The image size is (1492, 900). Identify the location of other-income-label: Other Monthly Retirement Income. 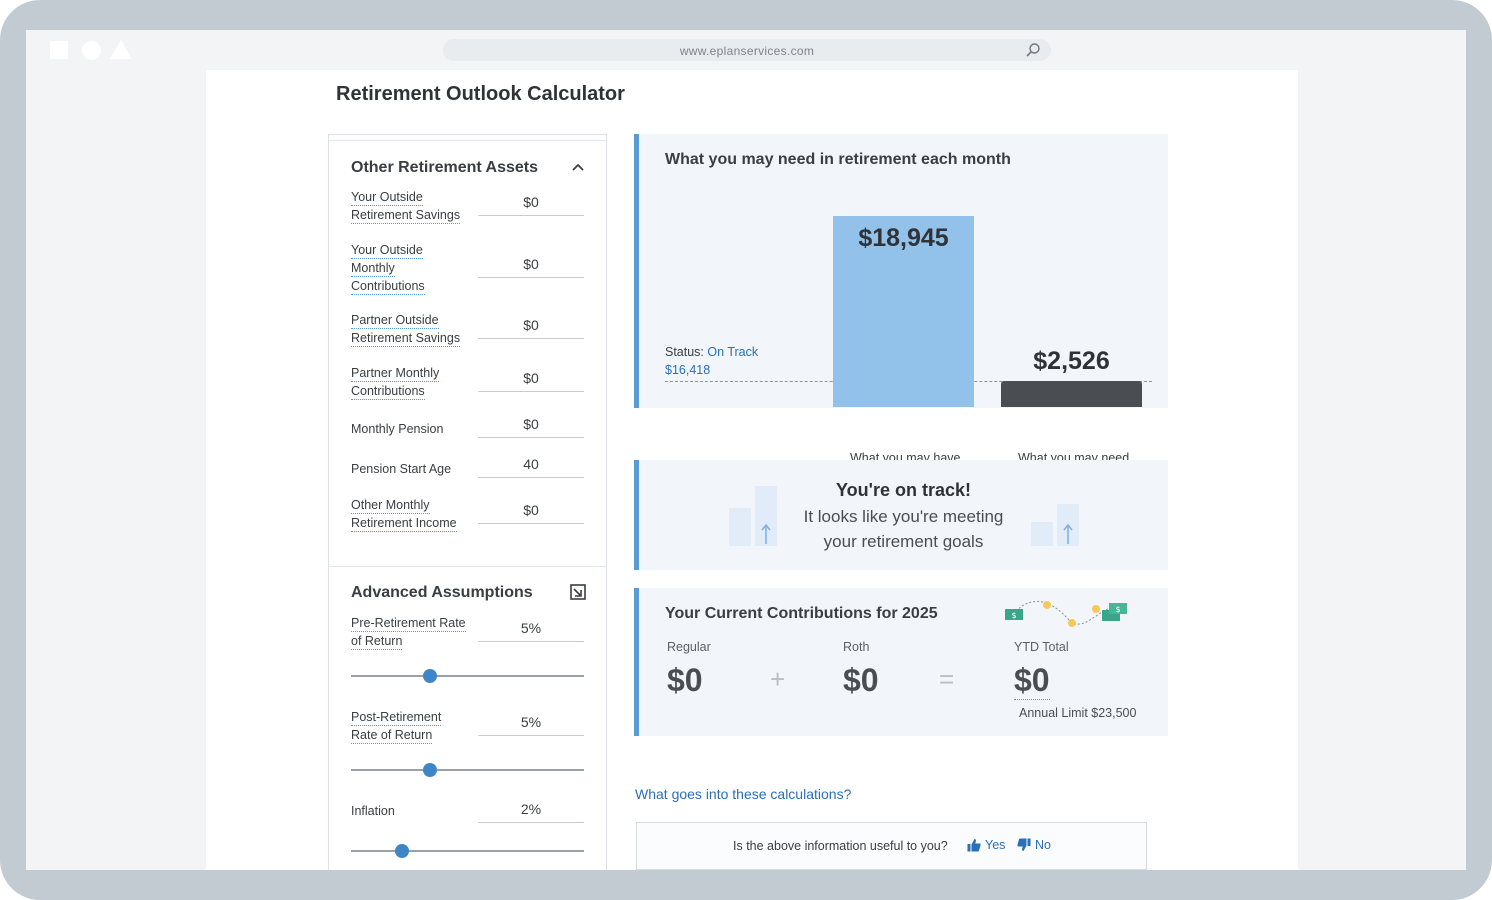
(404, 515).